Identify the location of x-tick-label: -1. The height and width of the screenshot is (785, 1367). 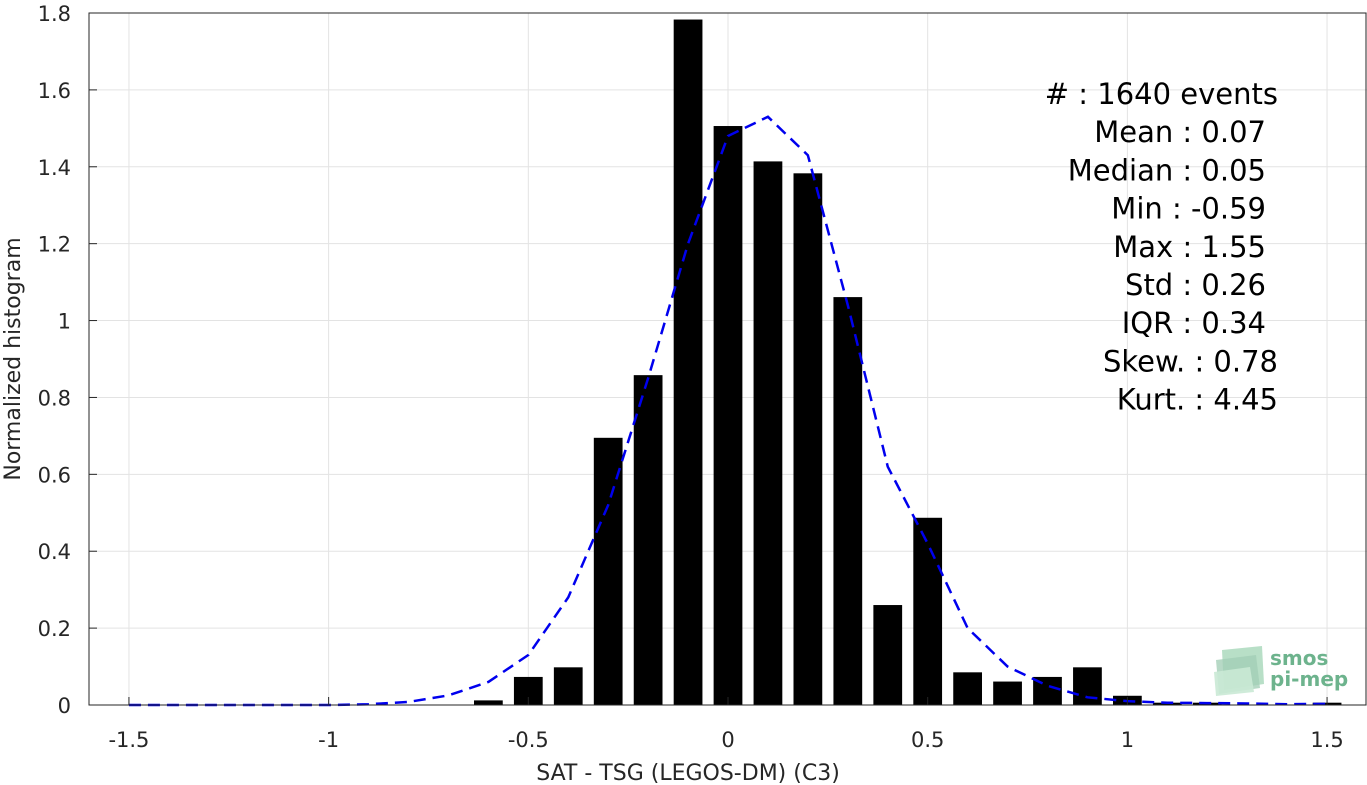
(328, 740).